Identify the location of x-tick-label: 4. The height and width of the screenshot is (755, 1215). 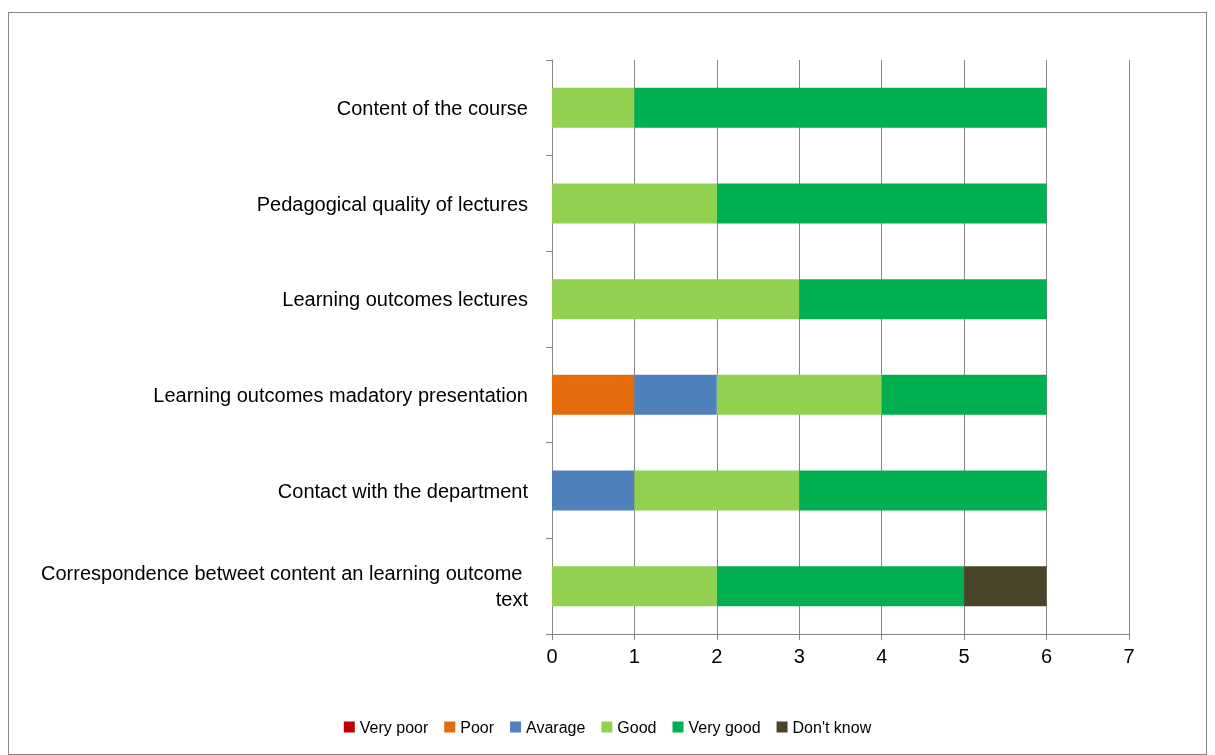
(882, 656).